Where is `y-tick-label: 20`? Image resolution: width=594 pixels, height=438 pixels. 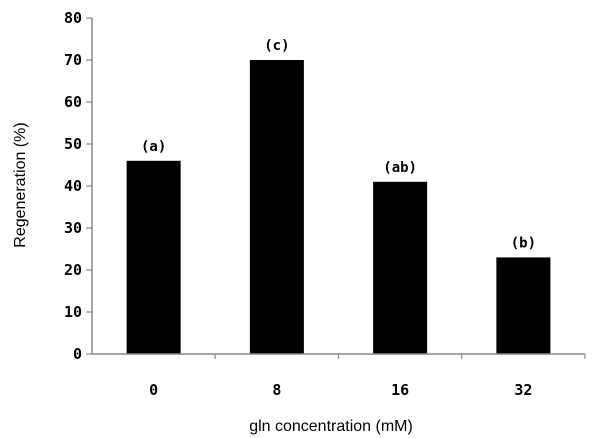
y-tick-label: 20 is located at coordinates (73, 270).